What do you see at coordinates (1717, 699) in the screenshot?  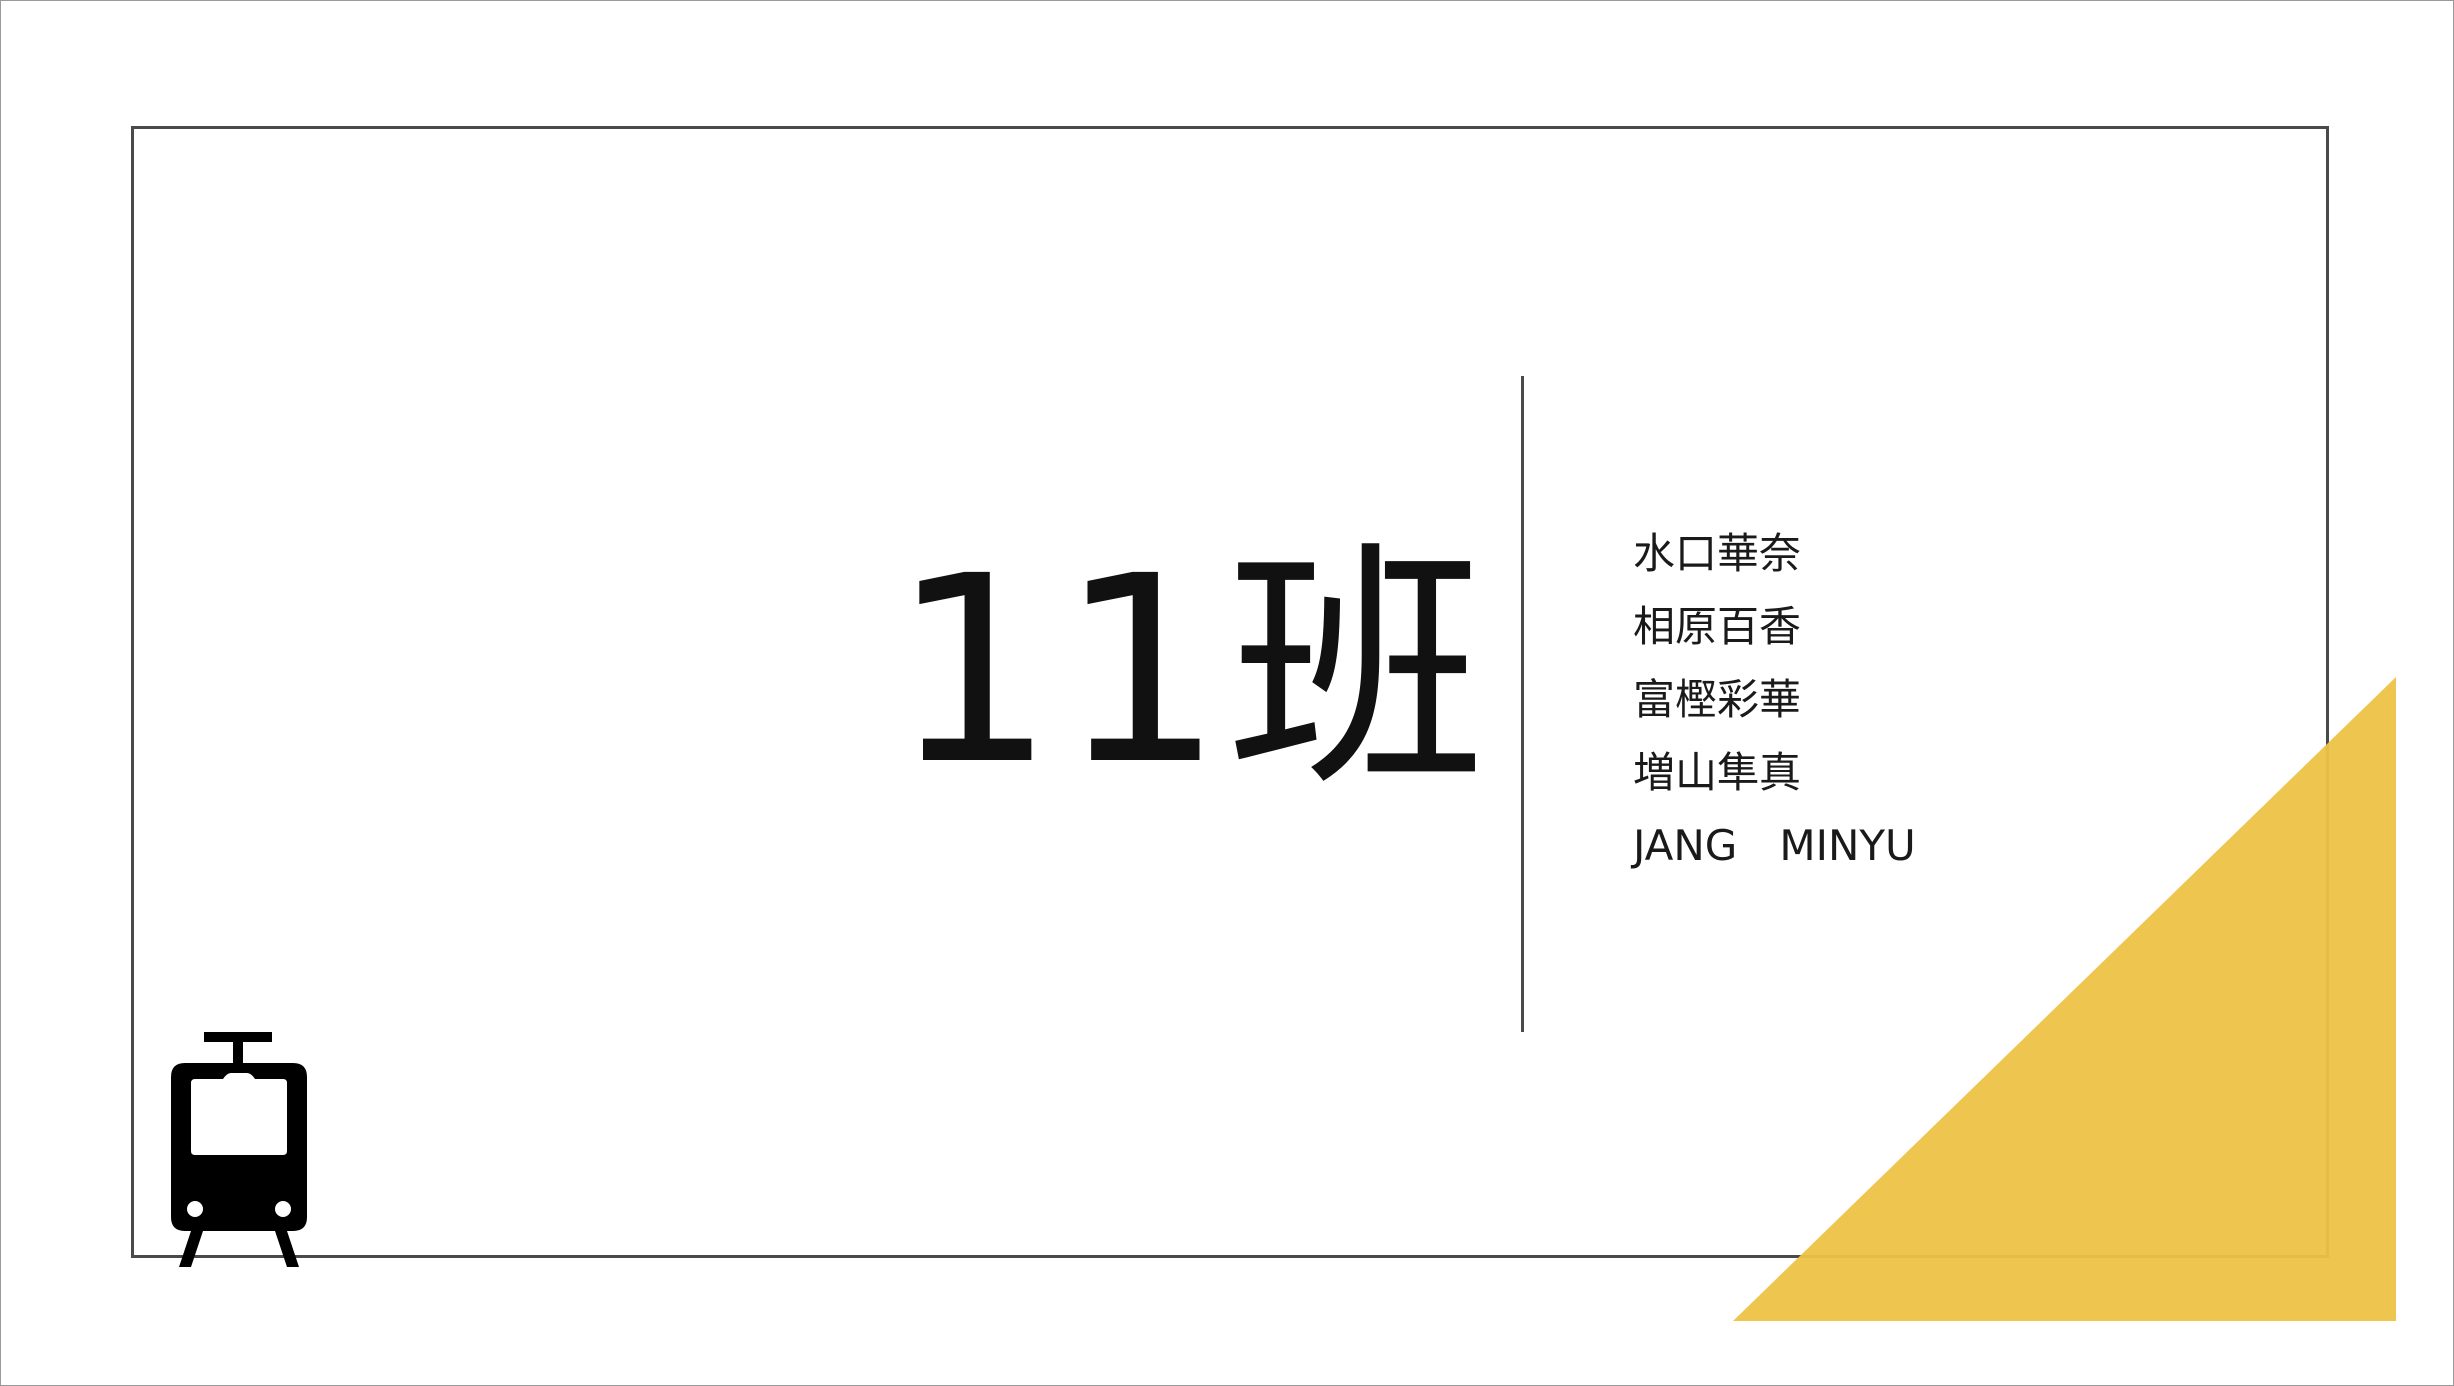 I see `member-name: 富樫彩華` at bounding box center [1717, 699].